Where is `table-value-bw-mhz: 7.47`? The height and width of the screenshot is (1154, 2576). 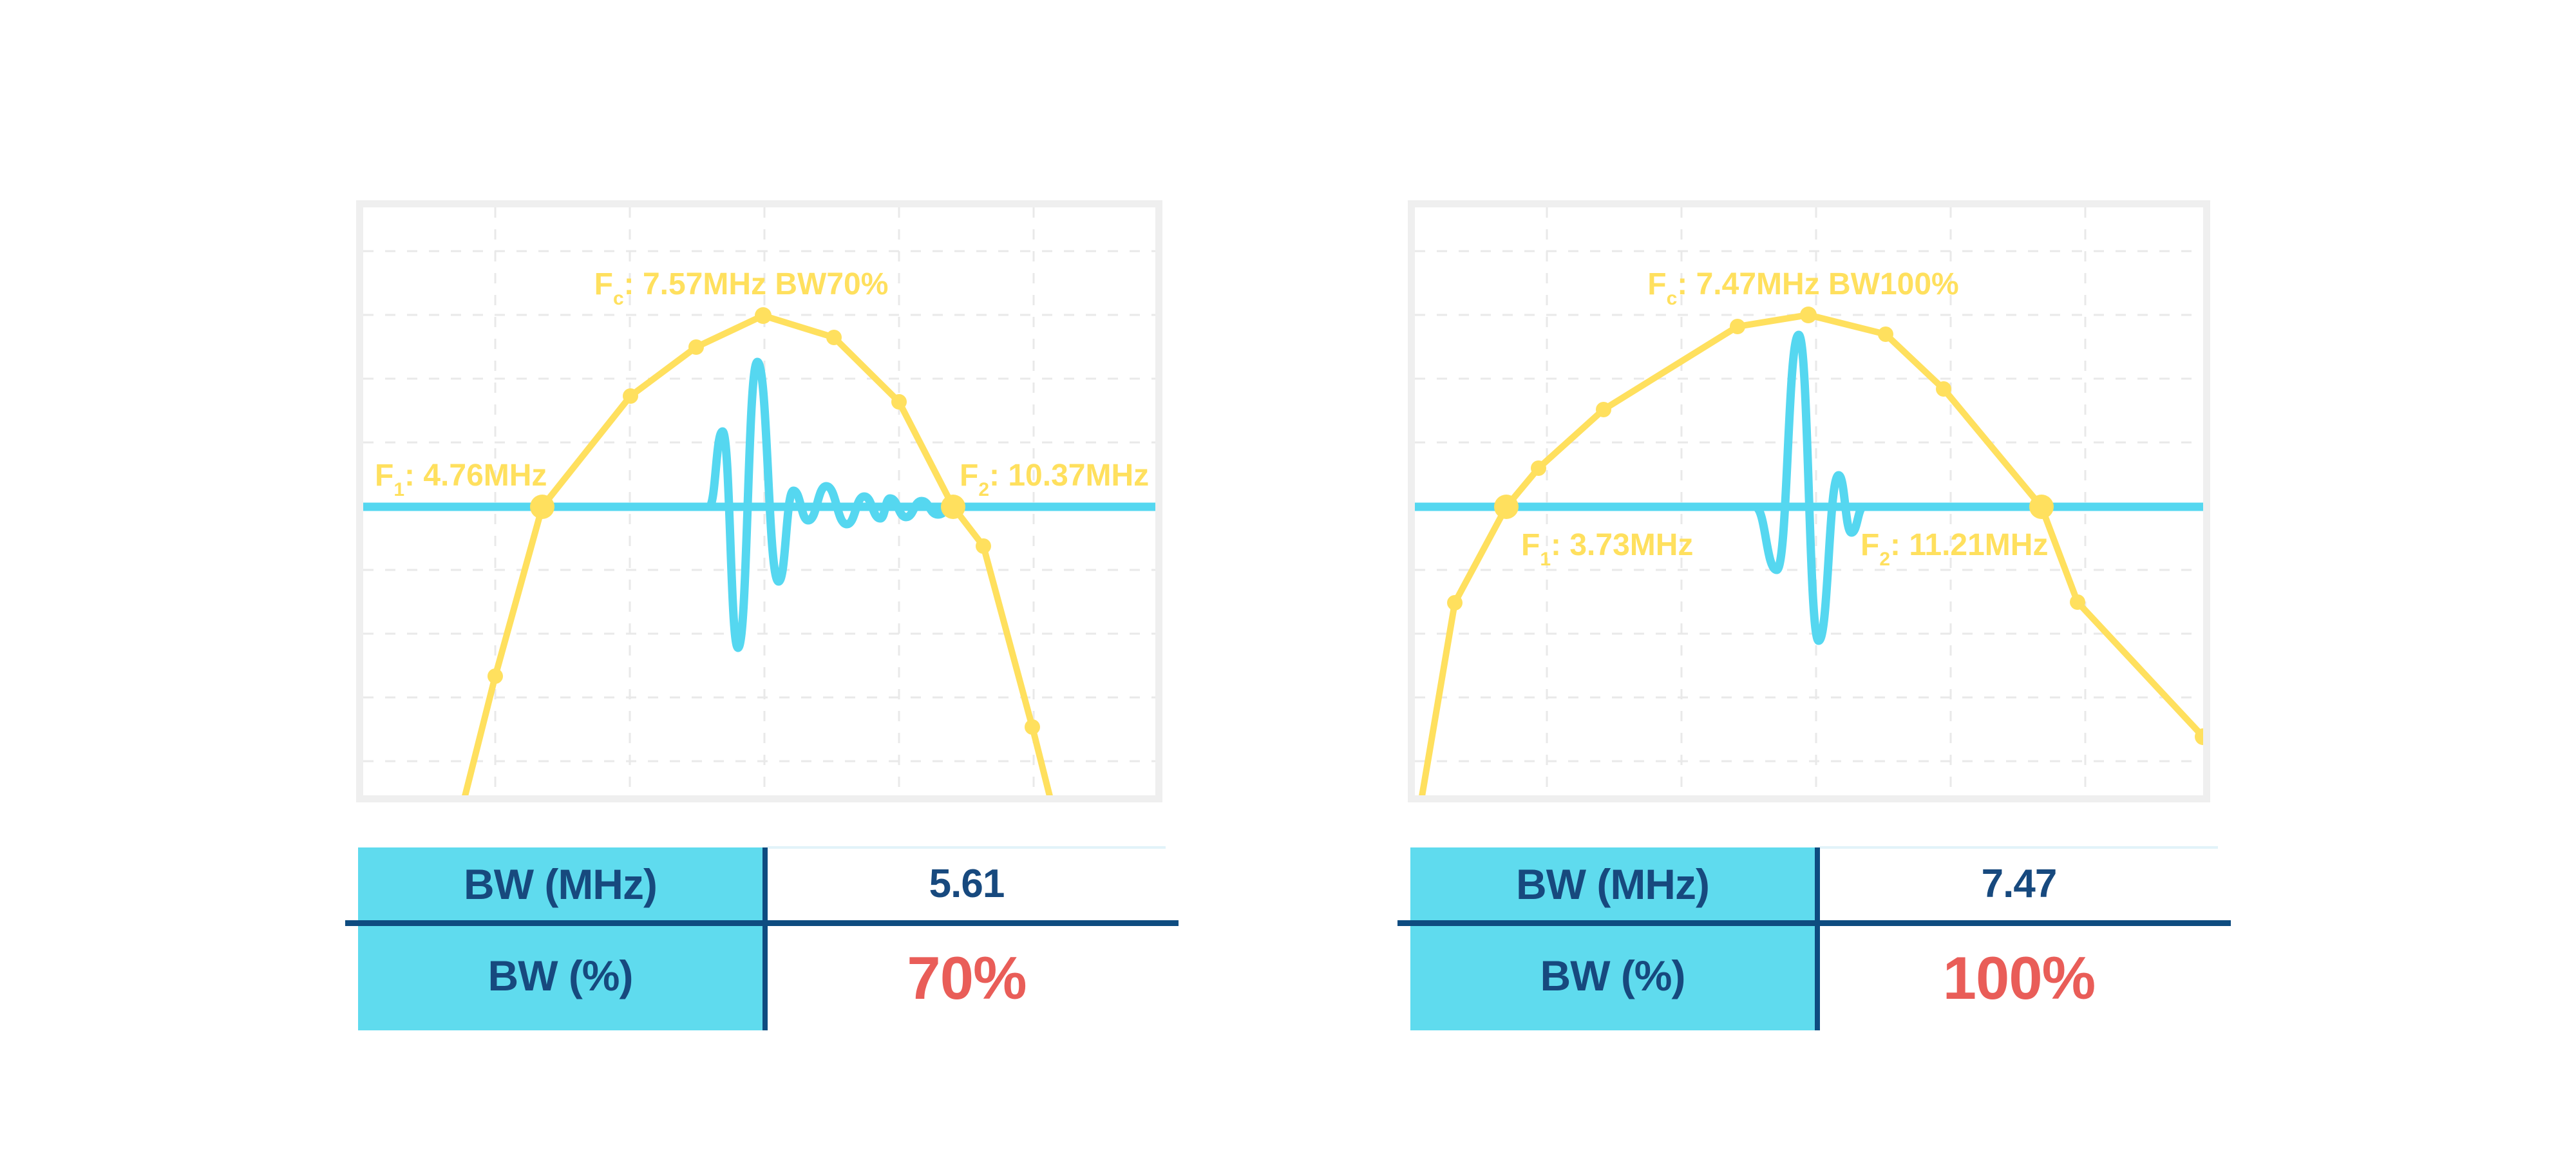
table-value-bw-mhz: 7.47 is located at coordinates (2020, 884).